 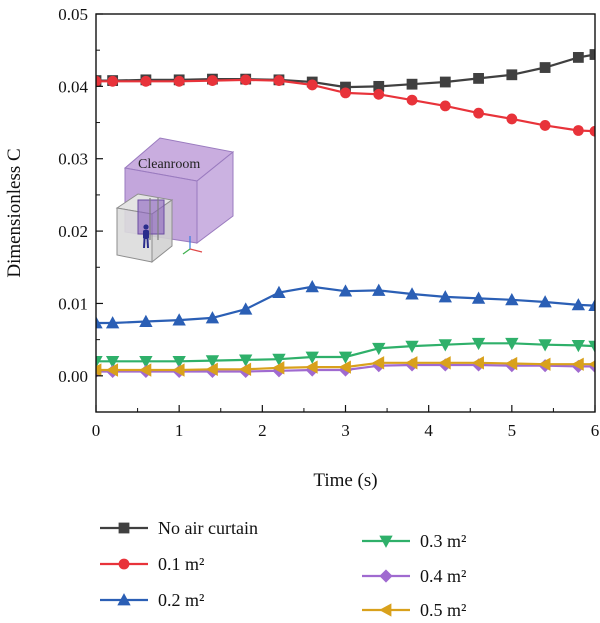 I want to click on y-tick-label: 0.00, so click(x=73, y=376).